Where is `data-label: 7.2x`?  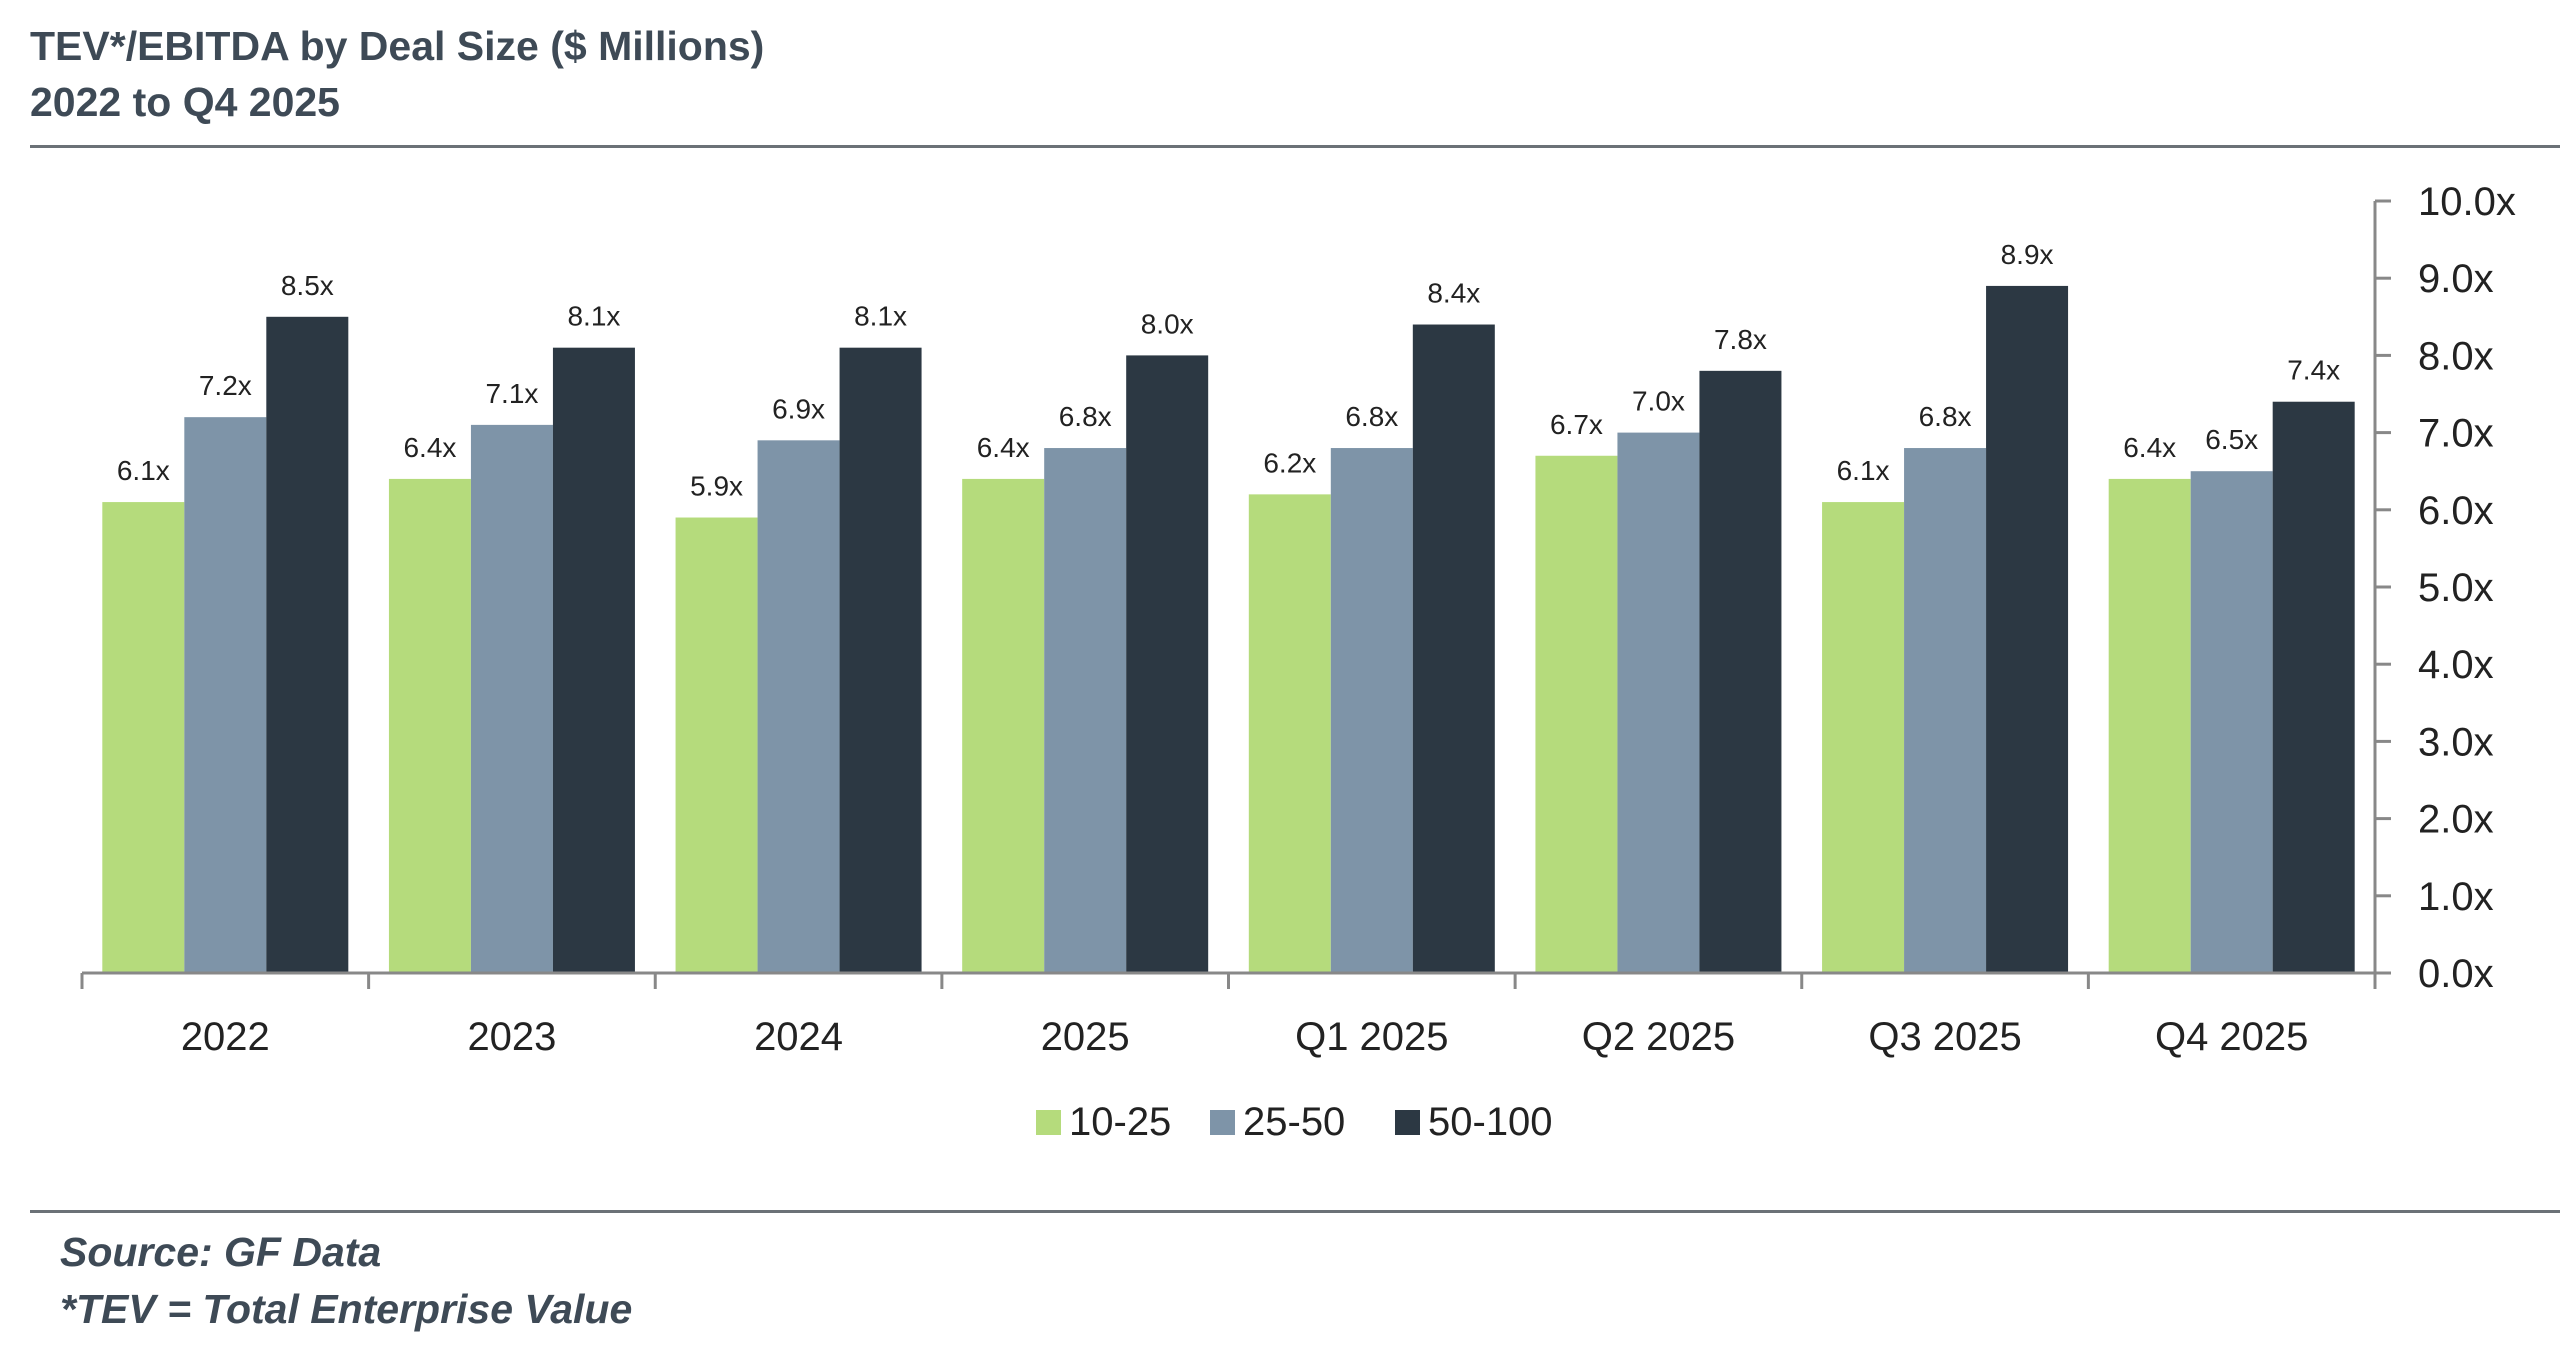
data-label: 7.2x is located at coordinates (225, 385).